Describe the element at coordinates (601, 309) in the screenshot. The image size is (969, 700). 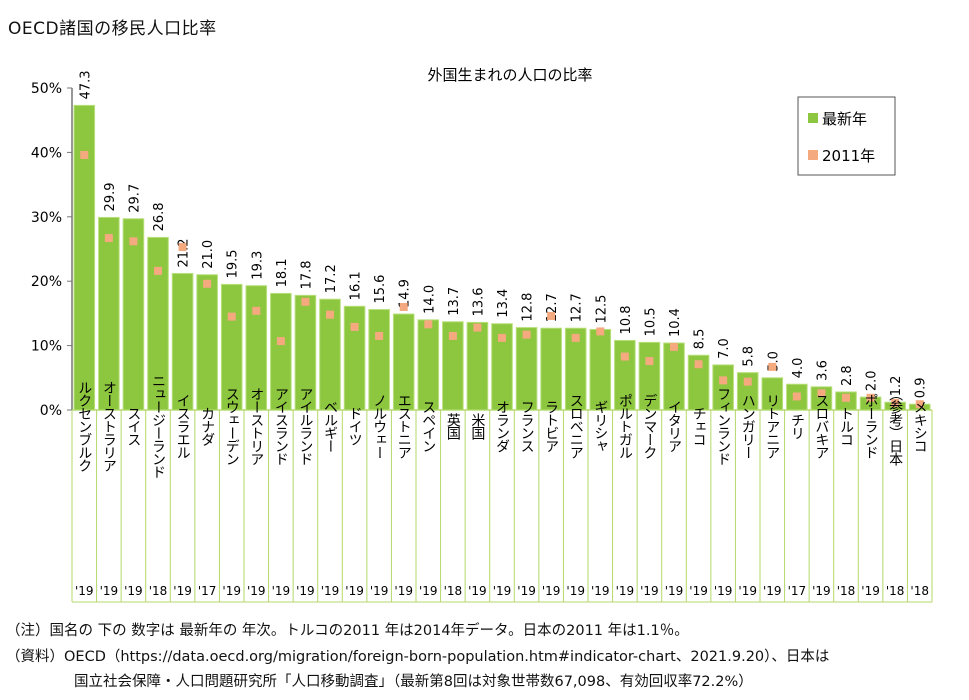
I see `bar-value-label: 12.5` at that location.